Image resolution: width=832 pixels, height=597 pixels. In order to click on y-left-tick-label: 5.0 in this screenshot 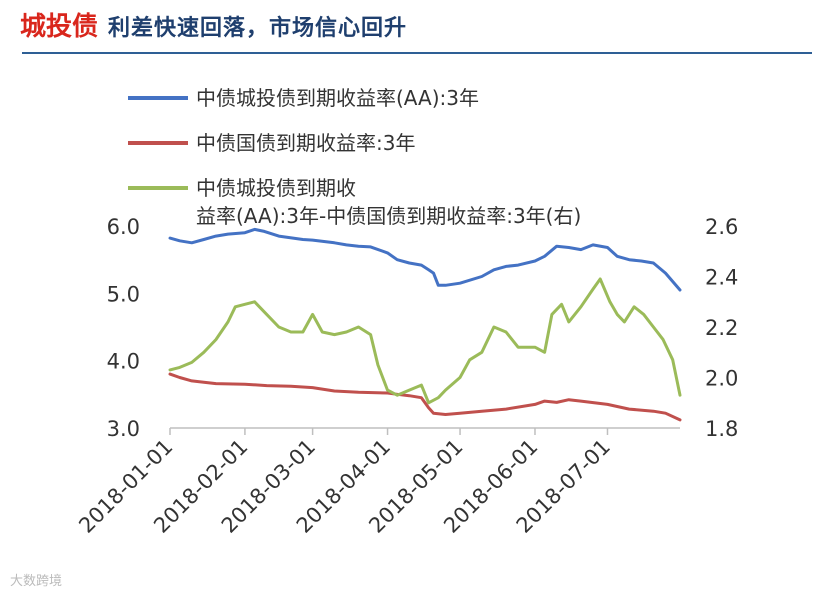, I will do `click(123, 294)`.